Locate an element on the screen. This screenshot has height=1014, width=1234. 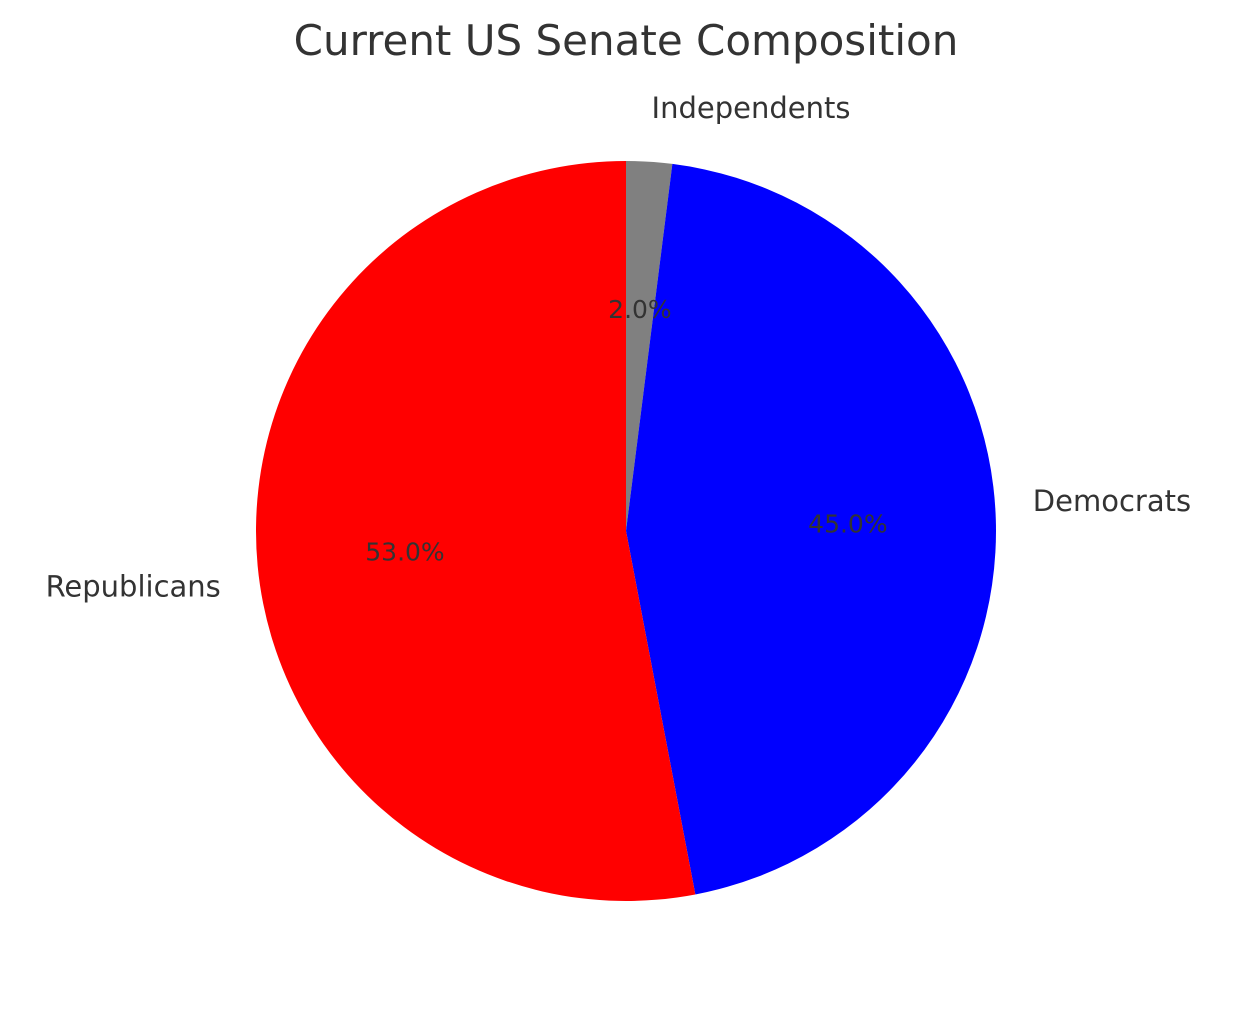
slice-label-republicans: Republicans is located at coordinates (133, 586).